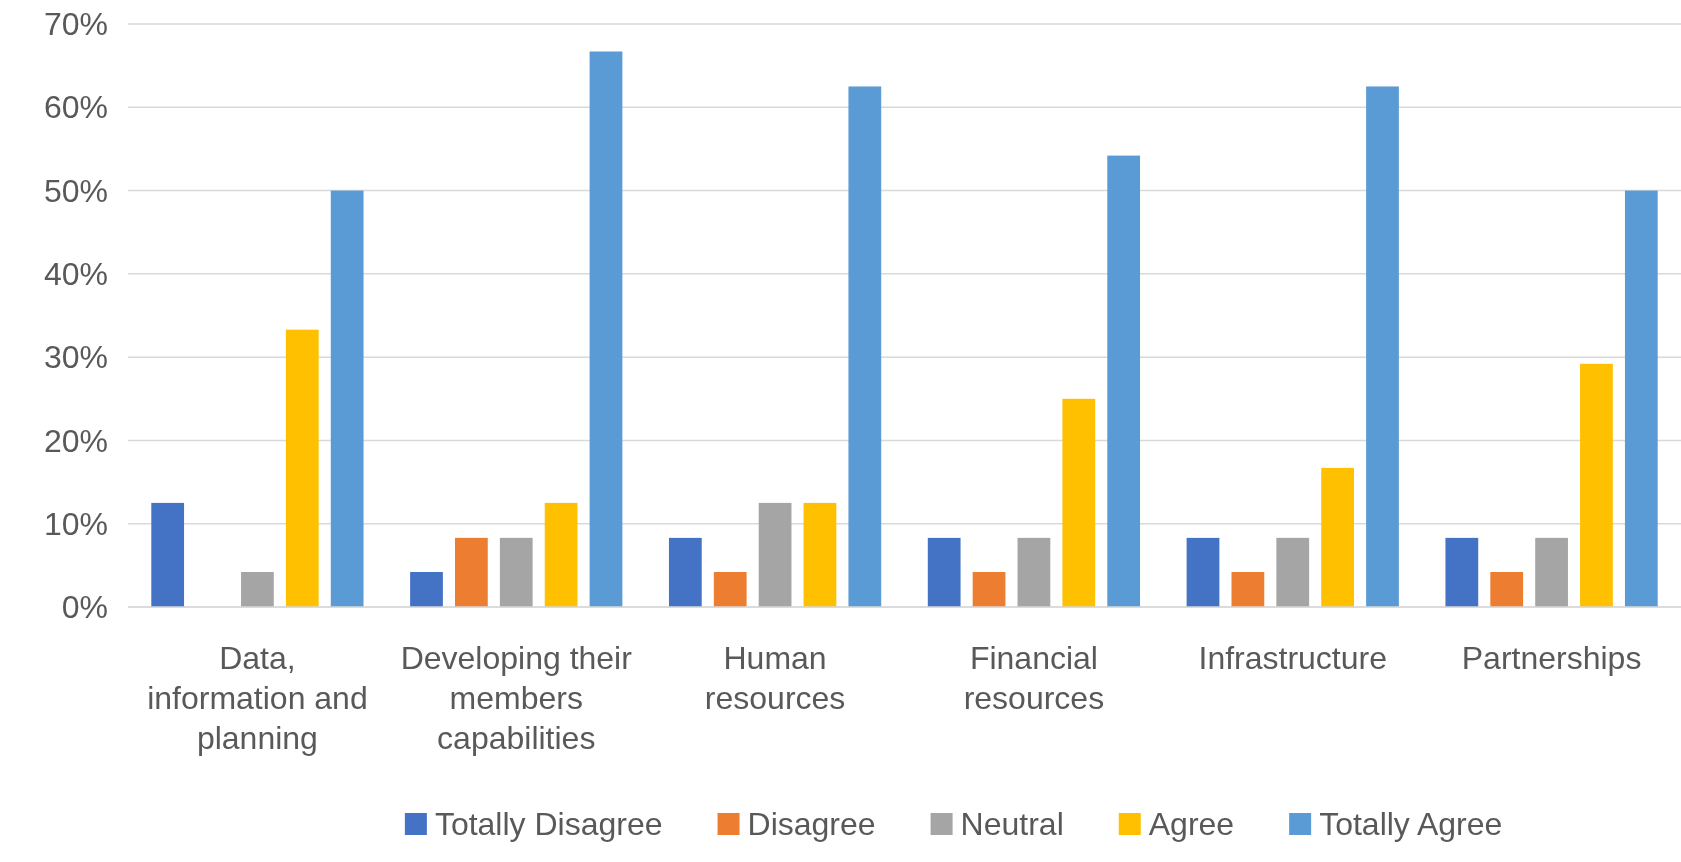 This screenshot has width=1681, height=862. Describe the element at coordinates (75, 523) in the screenshot. I see `y-tick-label: 10%` at that location.